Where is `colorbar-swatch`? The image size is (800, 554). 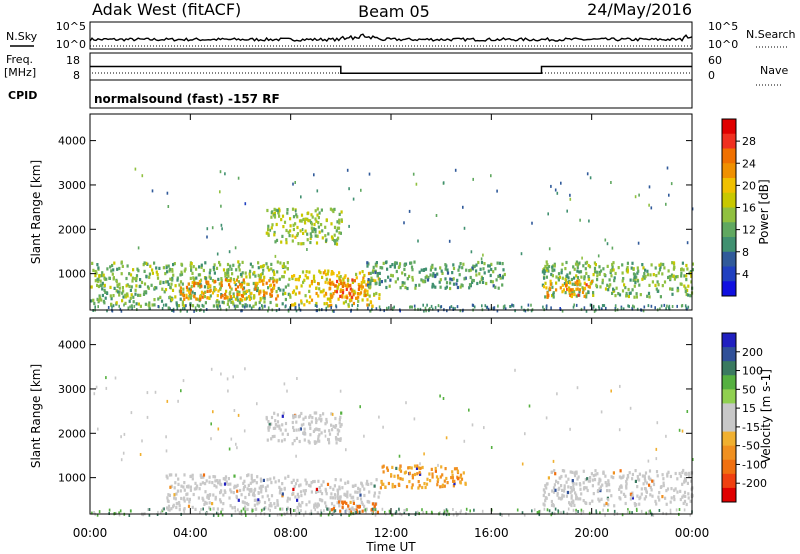
colorbar-swatch is located at coordinates (729, 245).